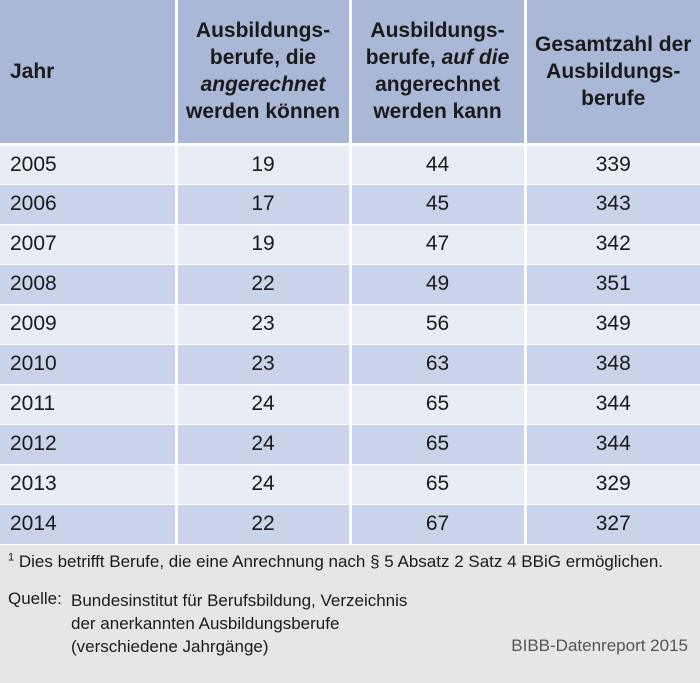  Describe the element at coordinates (89, 73) in the screenshot. I see `header-year: Jahr` at that location.